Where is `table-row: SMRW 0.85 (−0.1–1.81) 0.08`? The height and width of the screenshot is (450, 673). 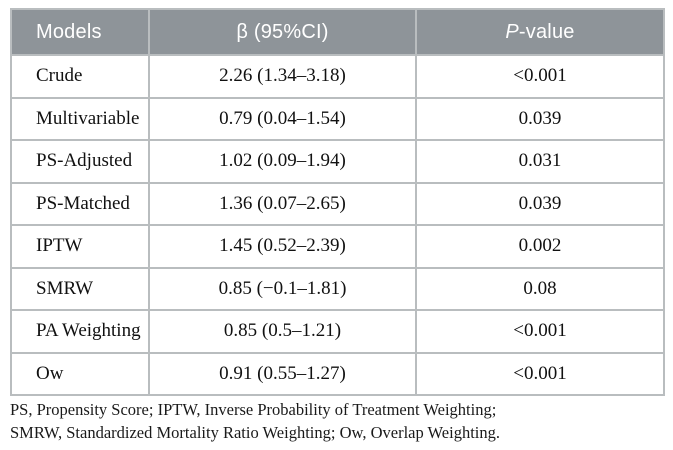
table-row: SMRW 0.85 (−0.1–1.81) 0.08 is located at coordinates (337, 288).